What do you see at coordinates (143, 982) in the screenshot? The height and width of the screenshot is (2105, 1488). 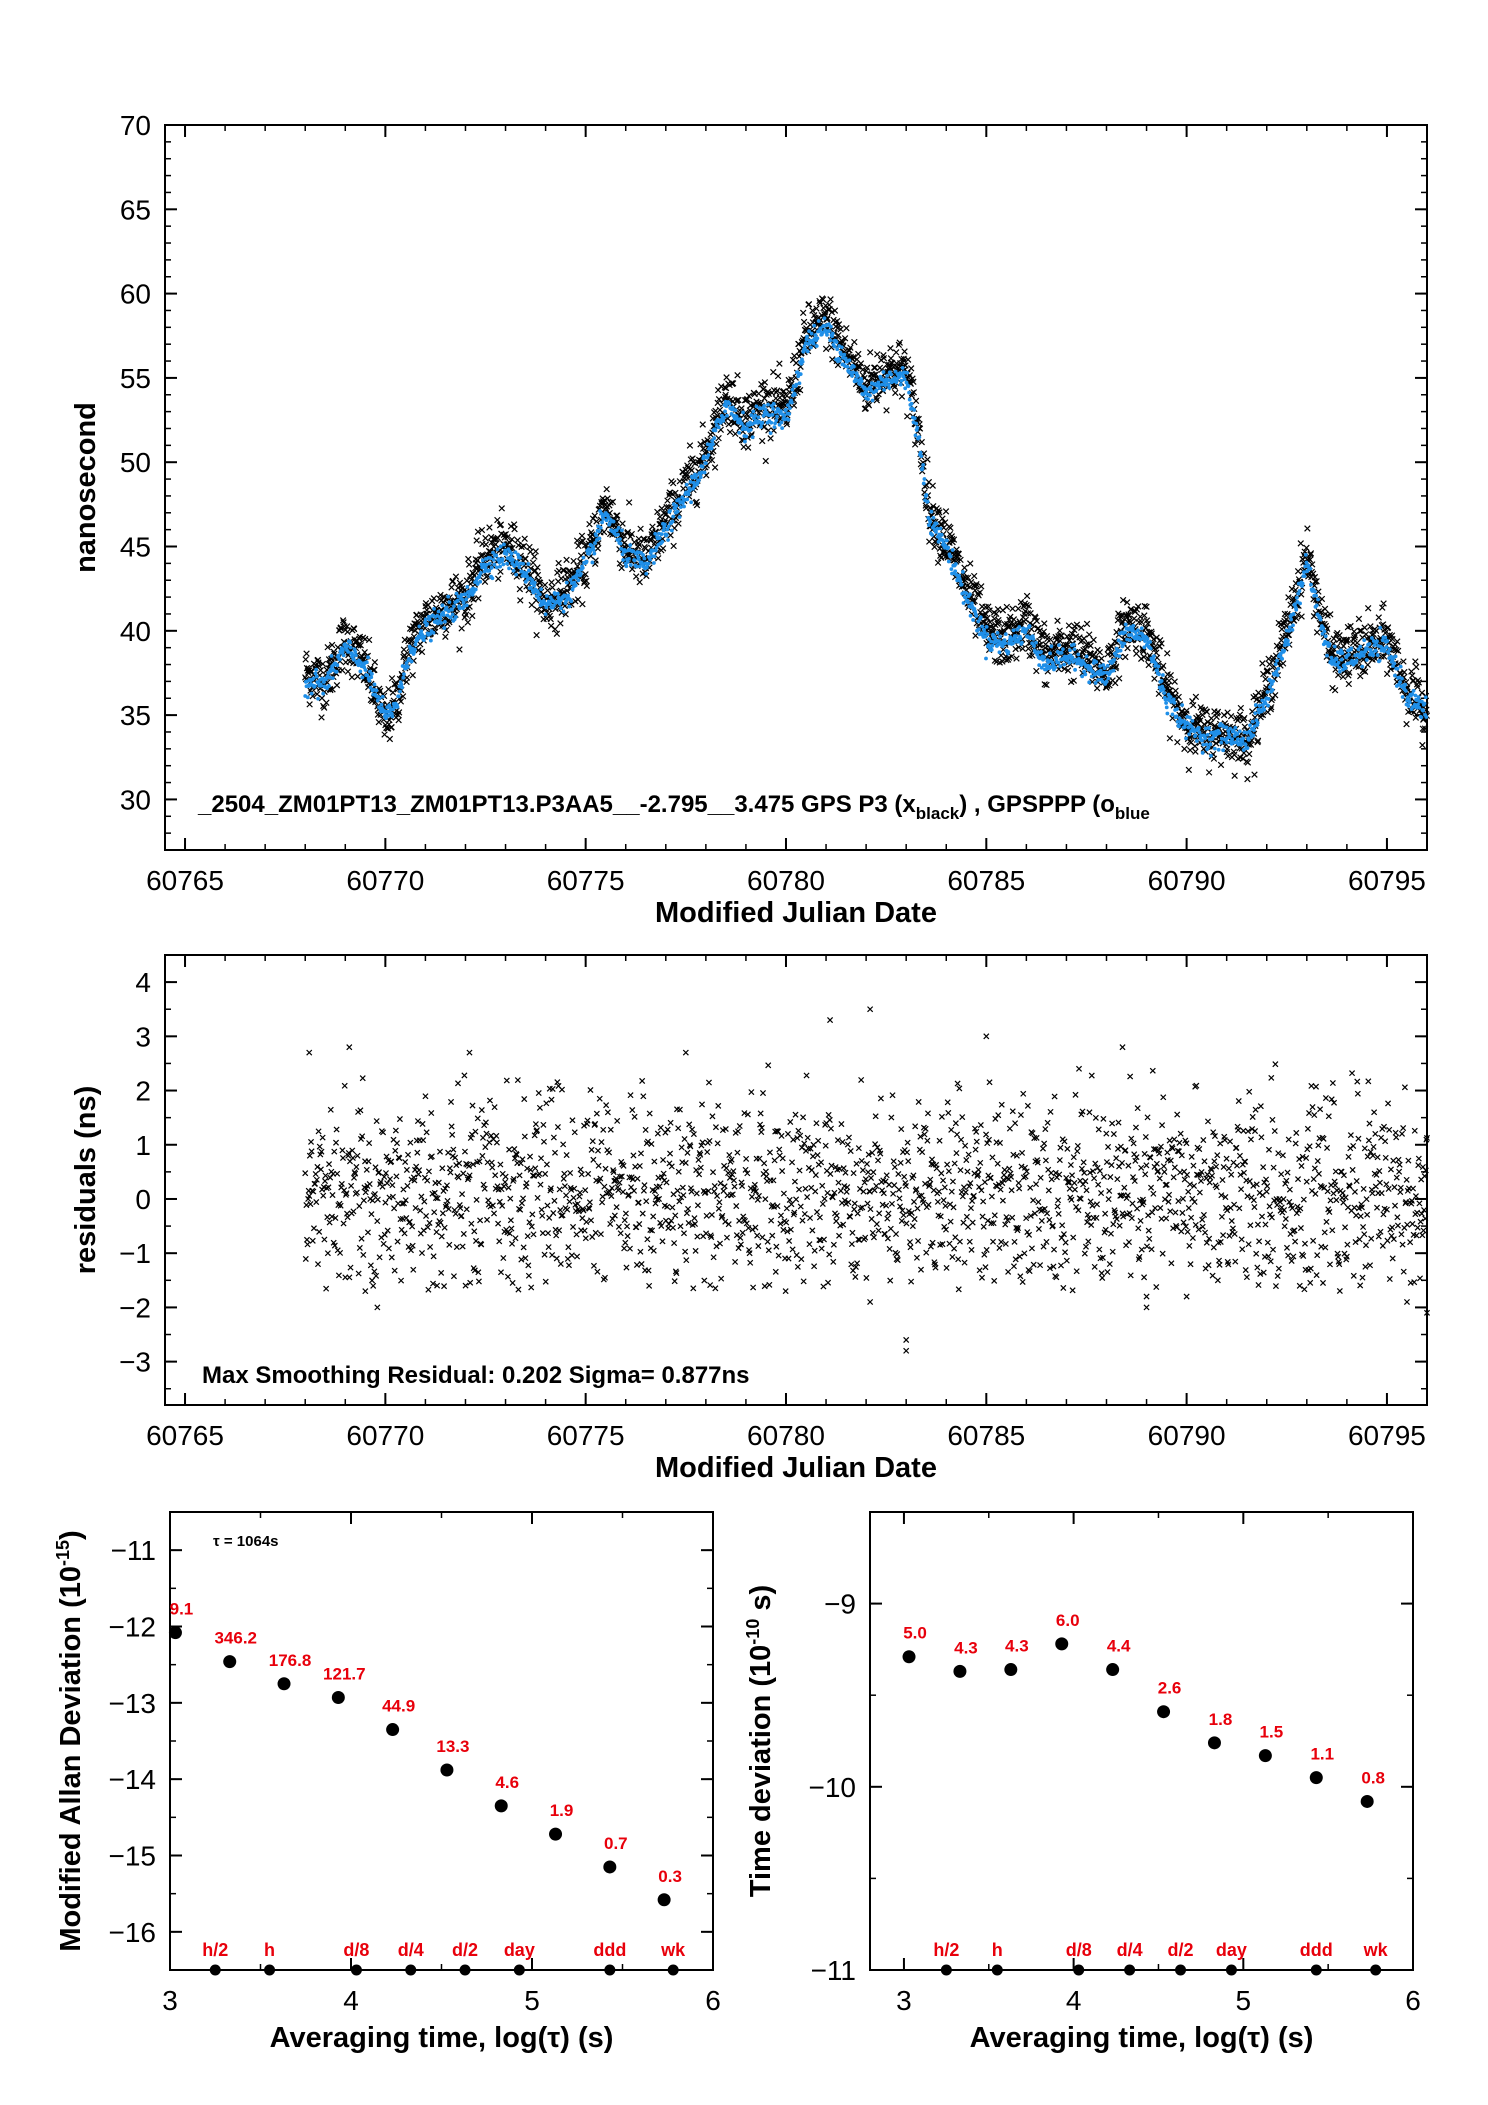 I see `y-tick-label: 4` at bounding box center [143, 982].